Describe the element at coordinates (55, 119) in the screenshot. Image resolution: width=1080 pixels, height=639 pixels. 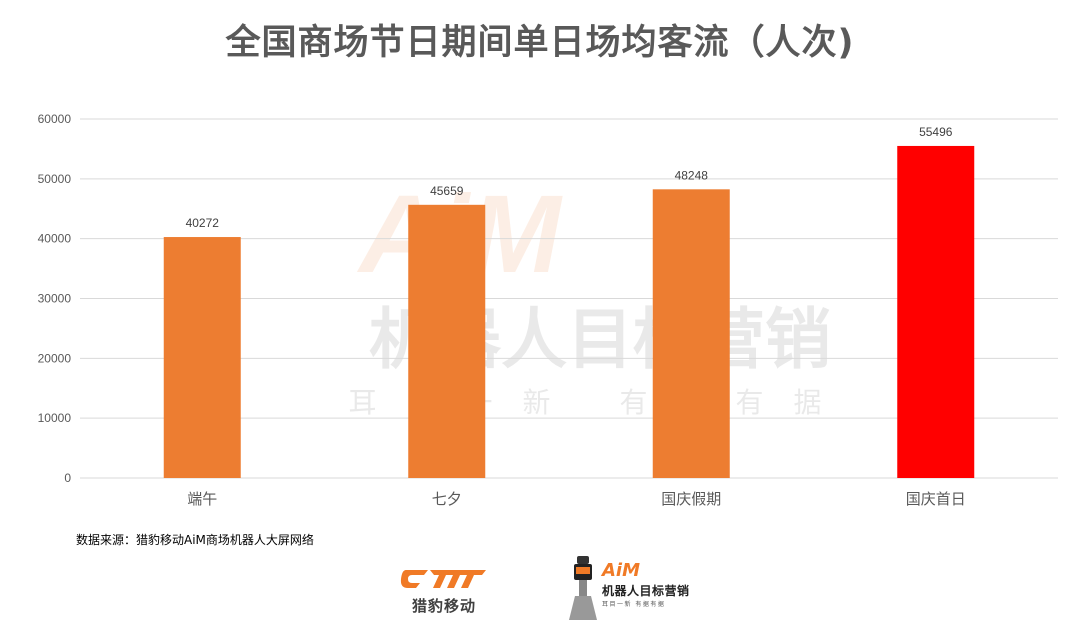
I see `y-tick-label: 60000` at that location.